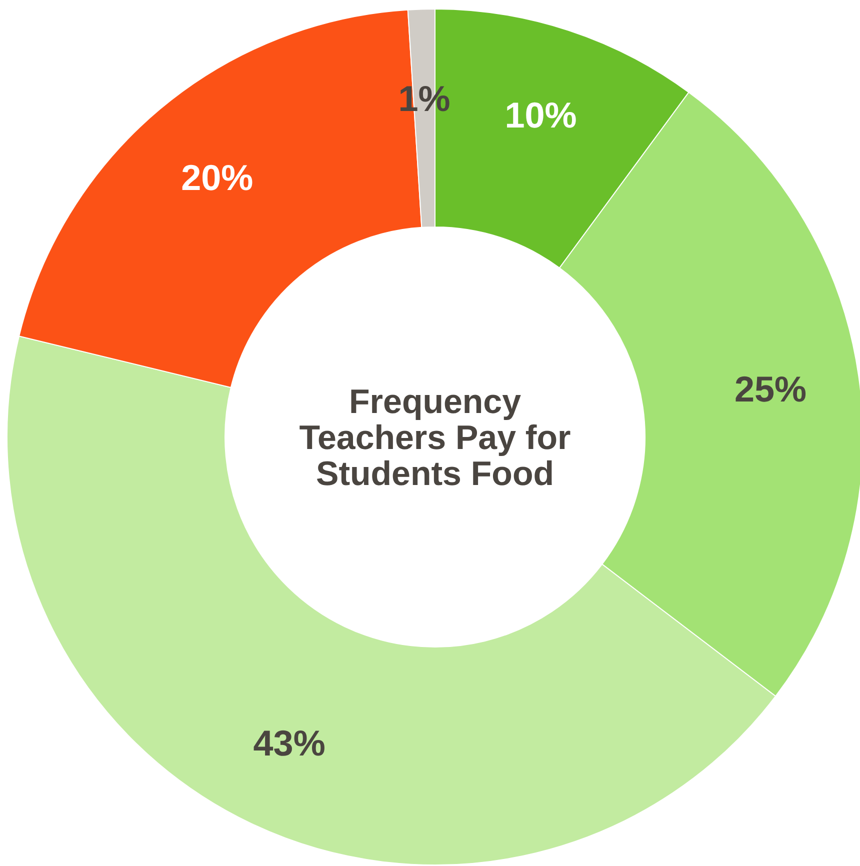  I want to click on data-label: 1%, so click(424, 98).